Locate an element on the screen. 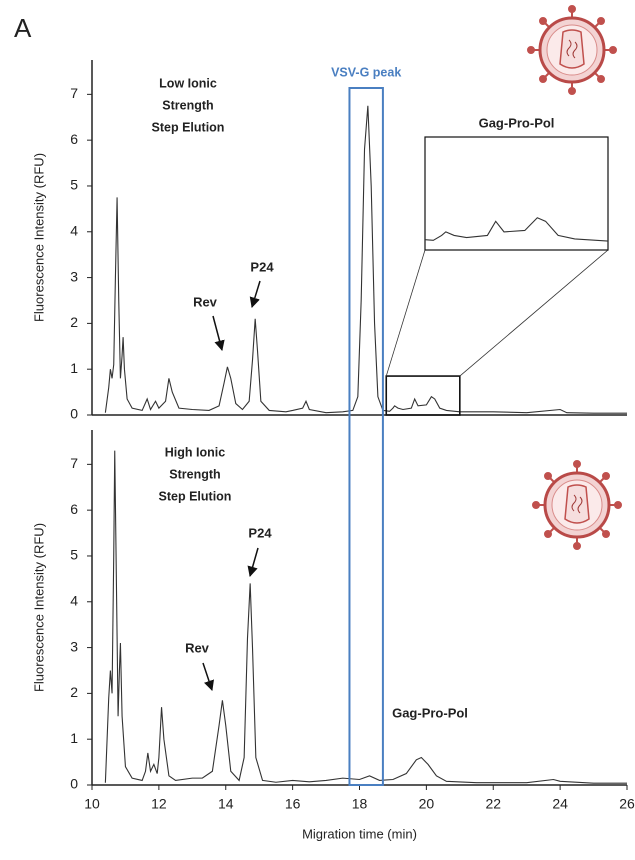  inset-trace is located at coordinates (516, 229).